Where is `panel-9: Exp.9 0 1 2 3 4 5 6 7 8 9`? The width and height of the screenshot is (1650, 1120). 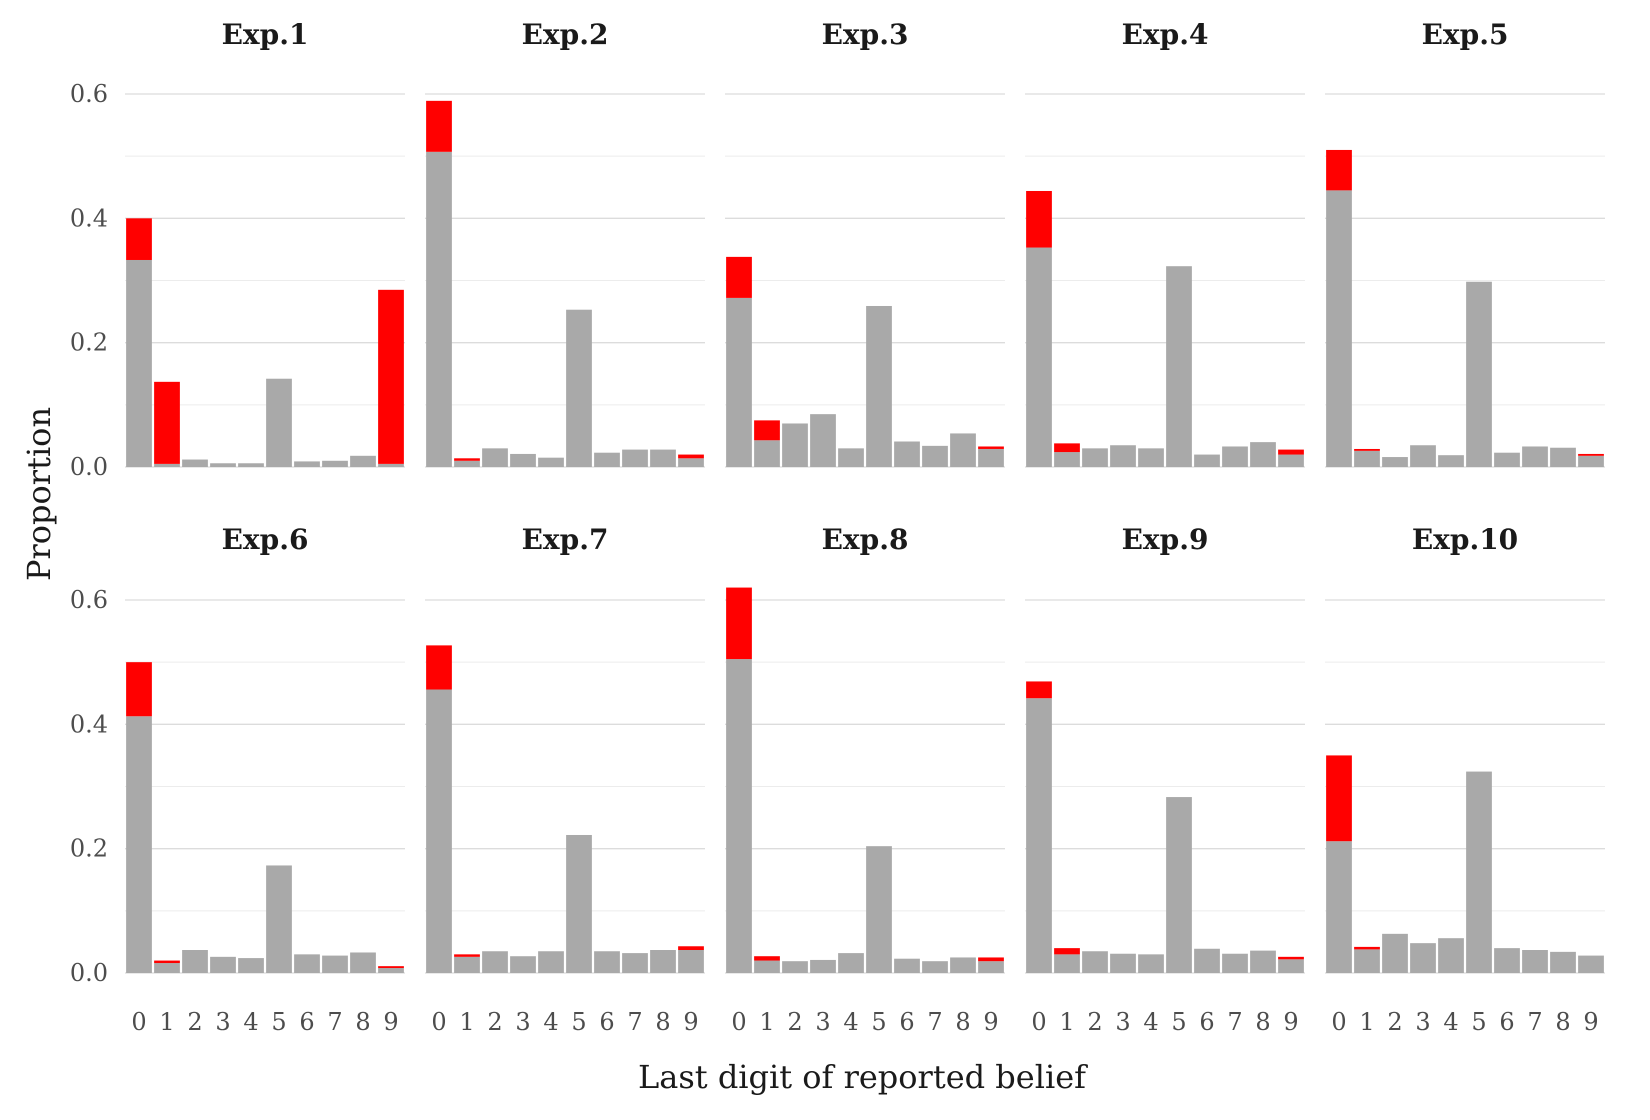 panel-9: Exp.9 0 1 2 3 4 5 6 7 8 9 is located at coordinates (1165, 779).